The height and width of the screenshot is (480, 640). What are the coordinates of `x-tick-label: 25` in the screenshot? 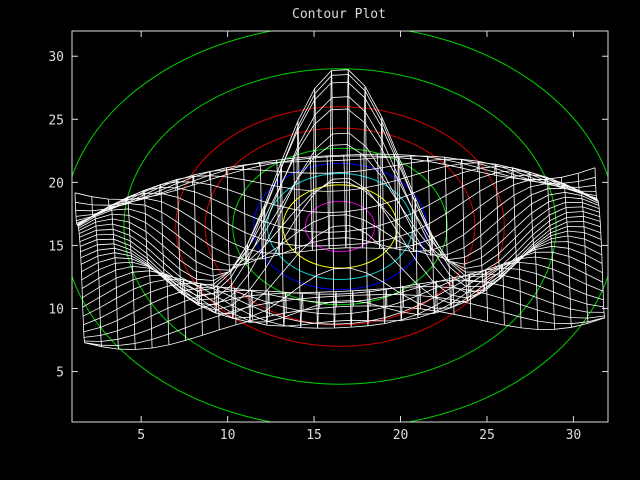 It's located at (487, 435).